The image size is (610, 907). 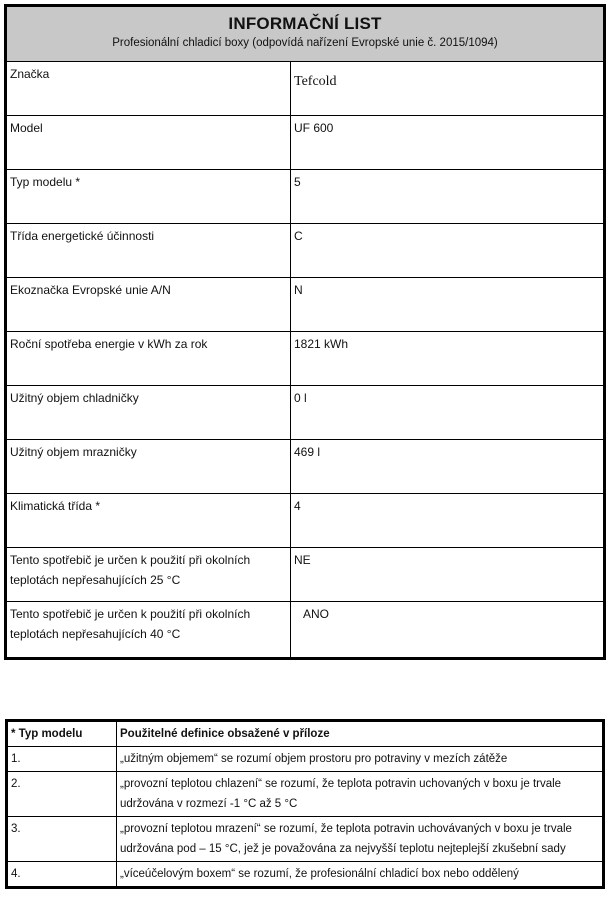 What do you see at coordinates (62, 759) in the screenshot?
I see `row-number: 1.` at bounding box center [62, 759].